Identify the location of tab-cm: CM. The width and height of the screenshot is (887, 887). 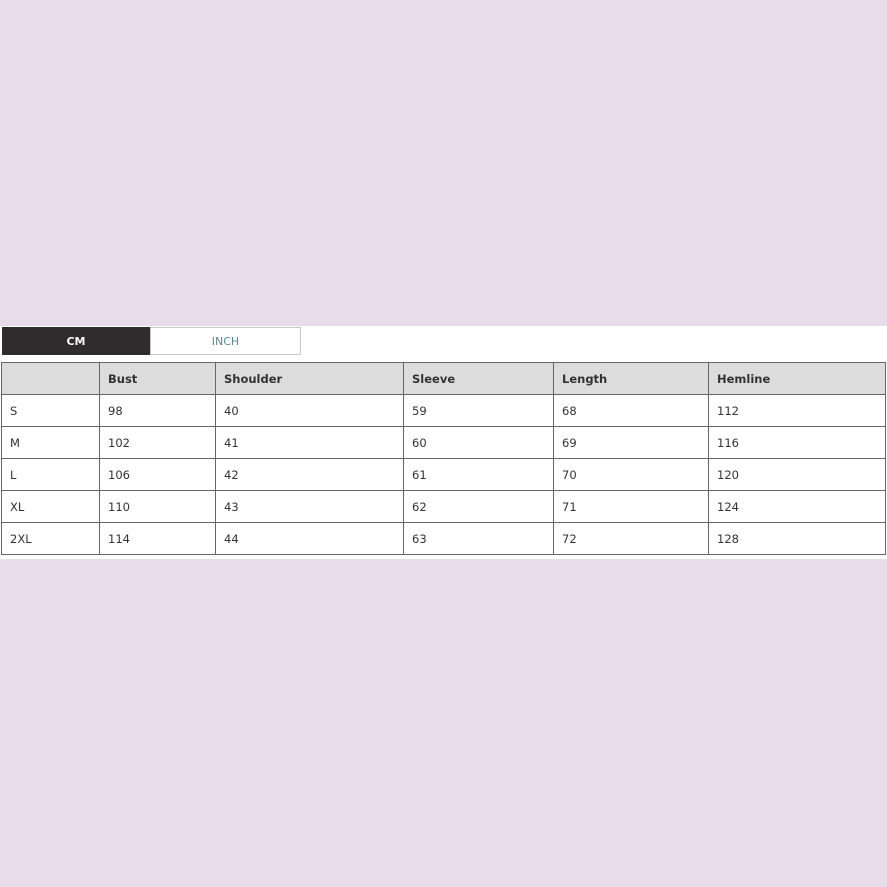
(76, 341).